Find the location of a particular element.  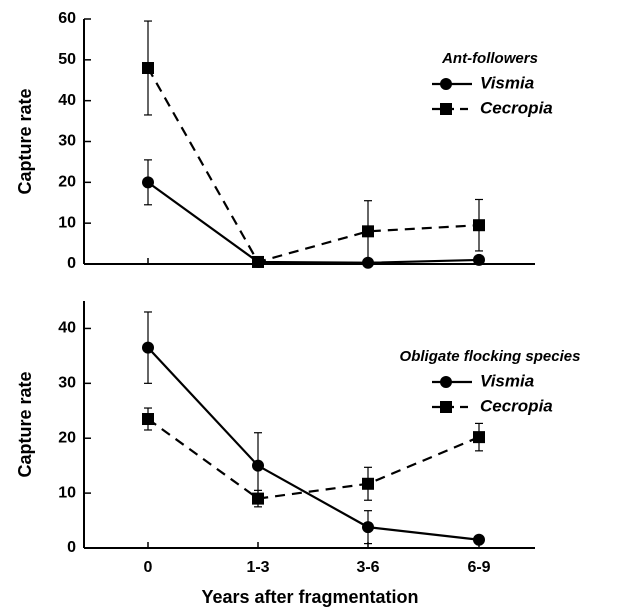

y-tick-label: 50 is located at coordinates (67, 59).